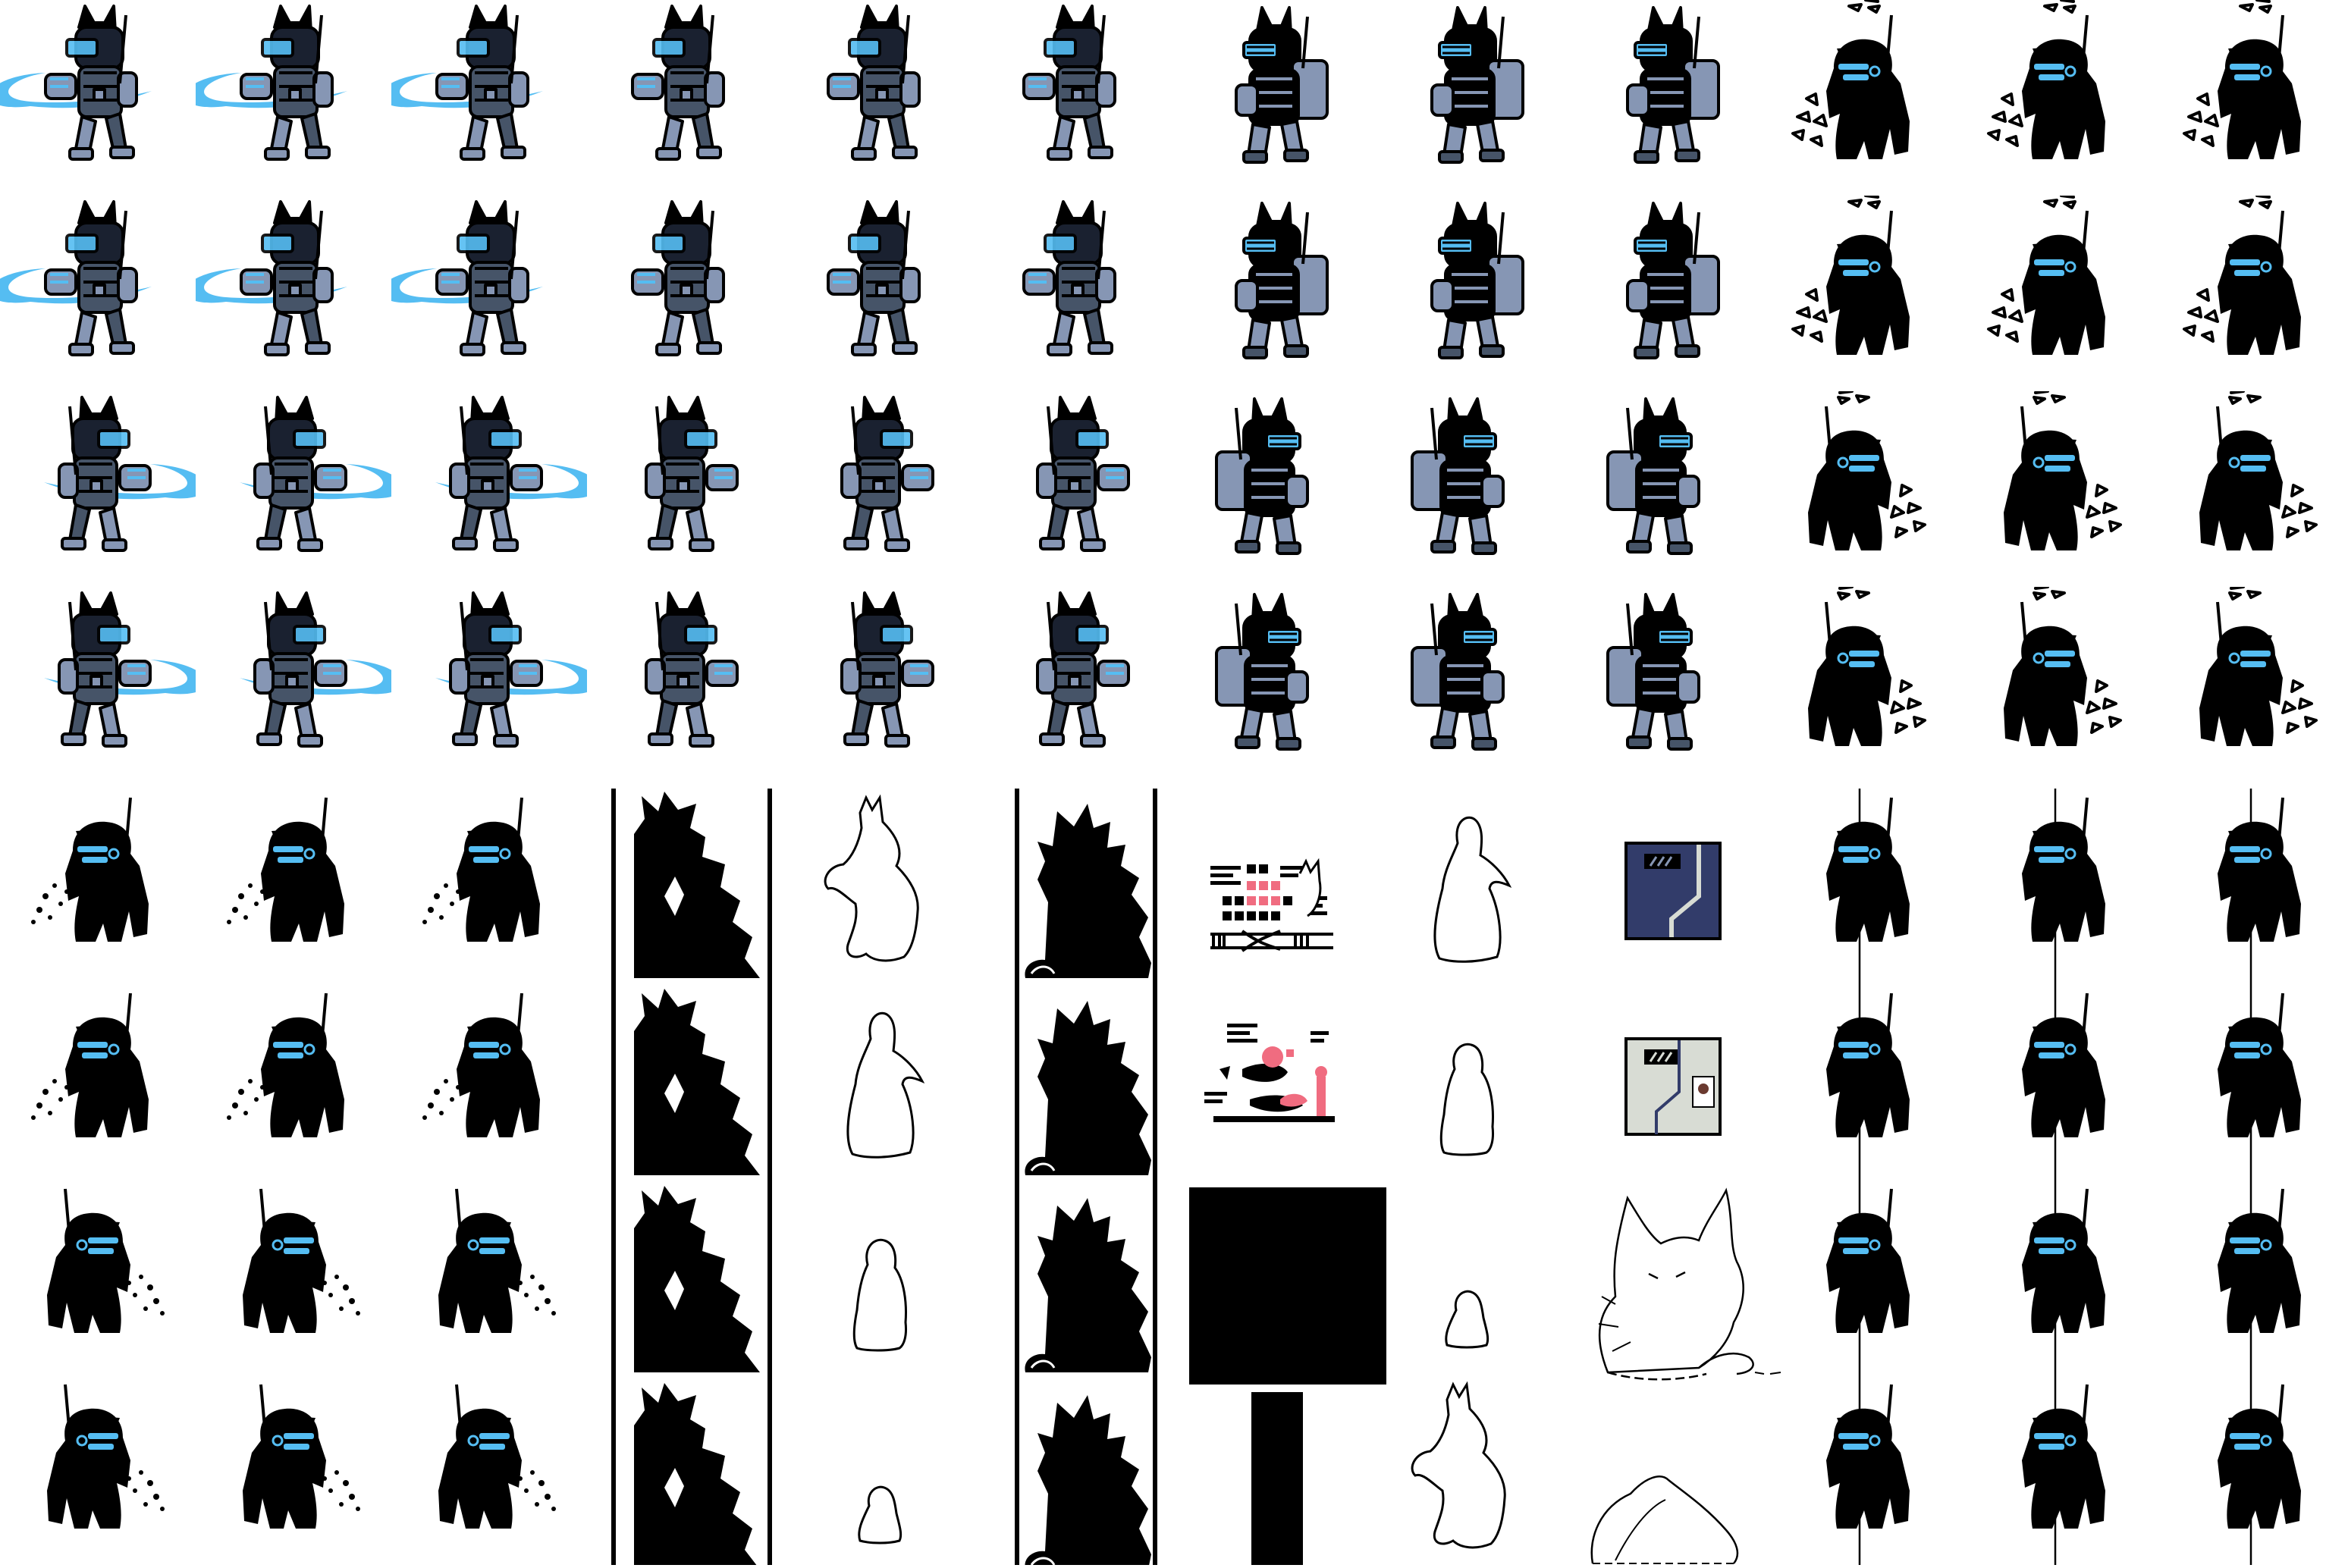 The height and width of the screenshot is (1568, 2348). What do you see at coordinates (1663, 880) in the screenshot?
I see `sprite-door-dark` at bounding box center [1663, 880].